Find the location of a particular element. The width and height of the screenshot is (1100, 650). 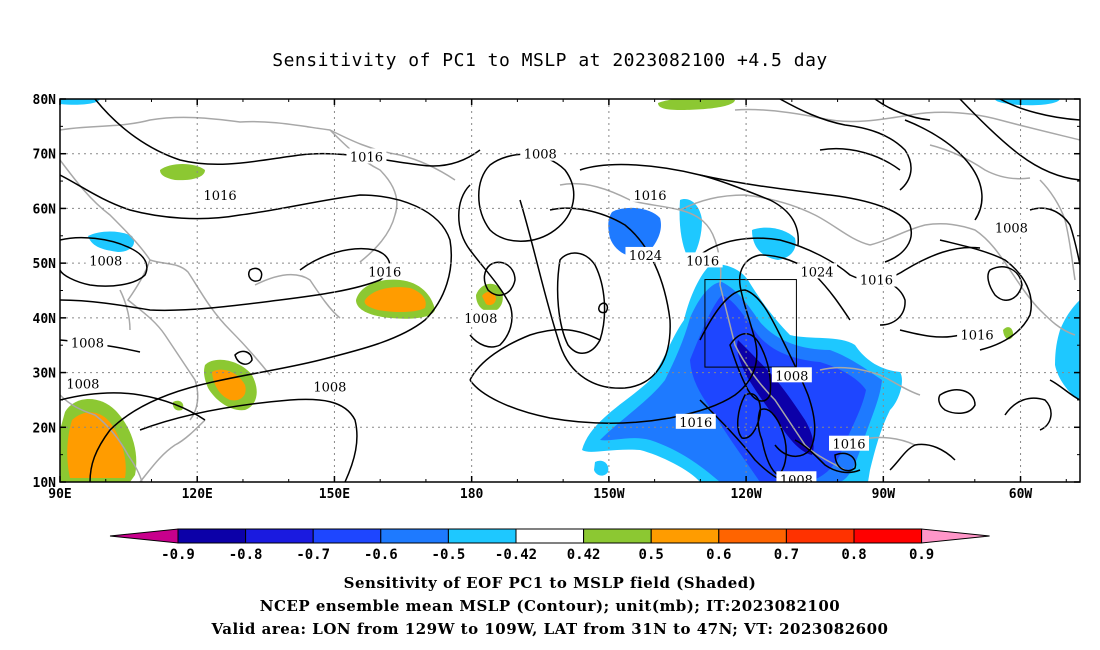

lon-tick-label: 150W is located at coordinates (608, 494).